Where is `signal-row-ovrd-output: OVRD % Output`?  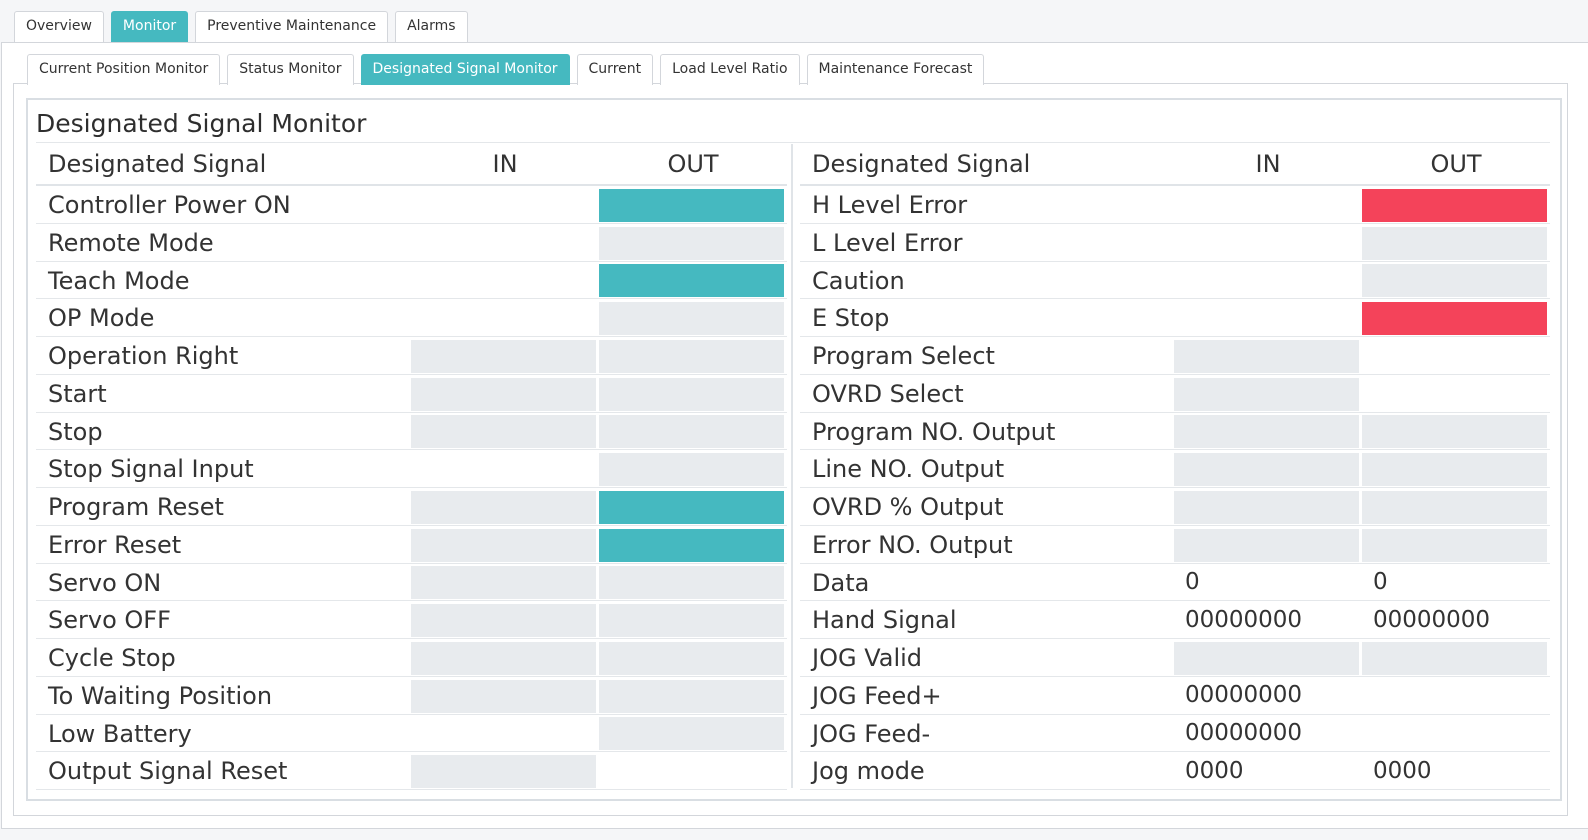
signal-row-ovrd-output: OVRD % Output is located at coordinates (1175, 507).